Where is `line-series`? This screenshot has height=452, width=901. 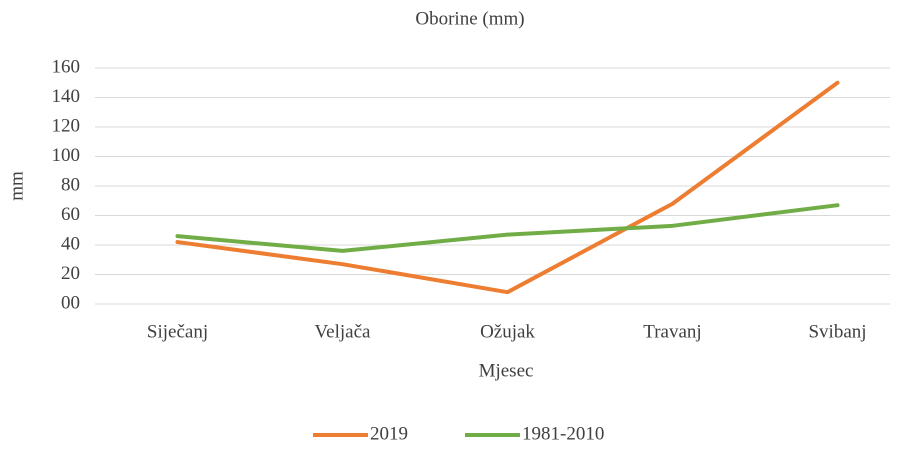 line-series is located at coordinates (507, 228).